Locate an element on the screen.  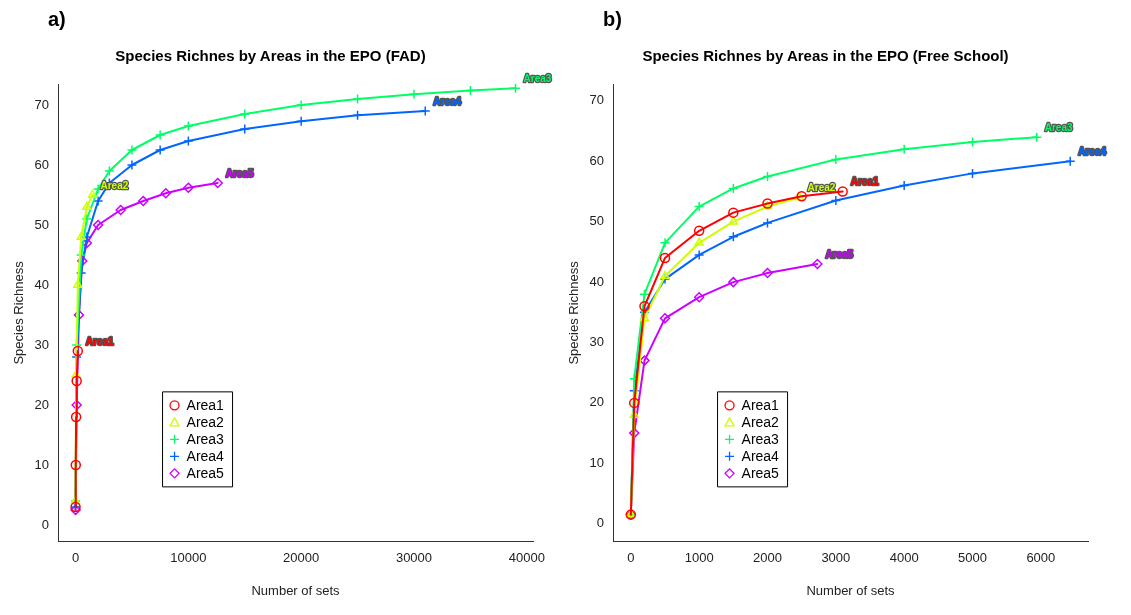
x-tick-label: 1000 is located at coordinates (699, 558).